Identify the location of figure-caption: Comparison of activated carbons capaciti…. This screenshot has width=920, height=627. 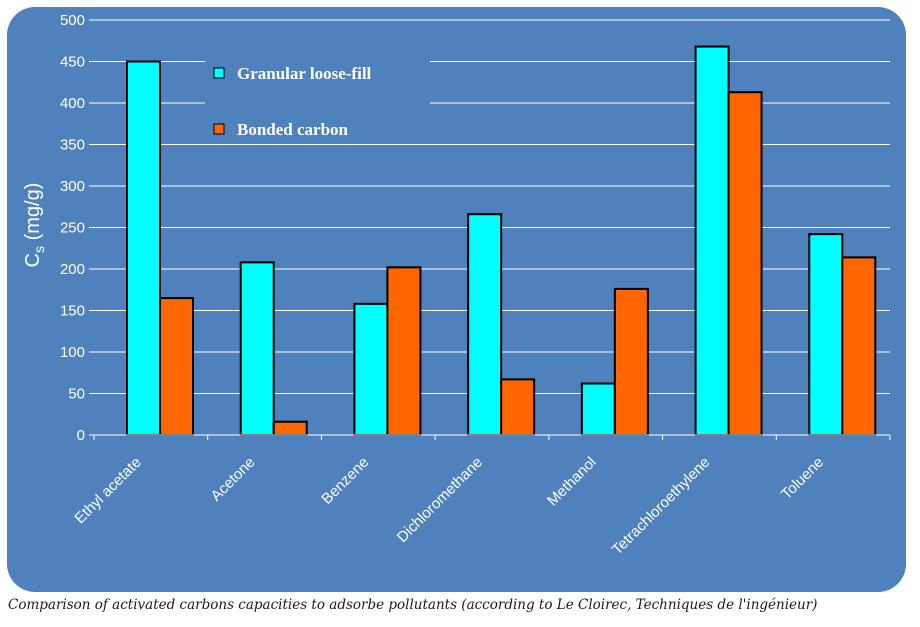
(413, 605).